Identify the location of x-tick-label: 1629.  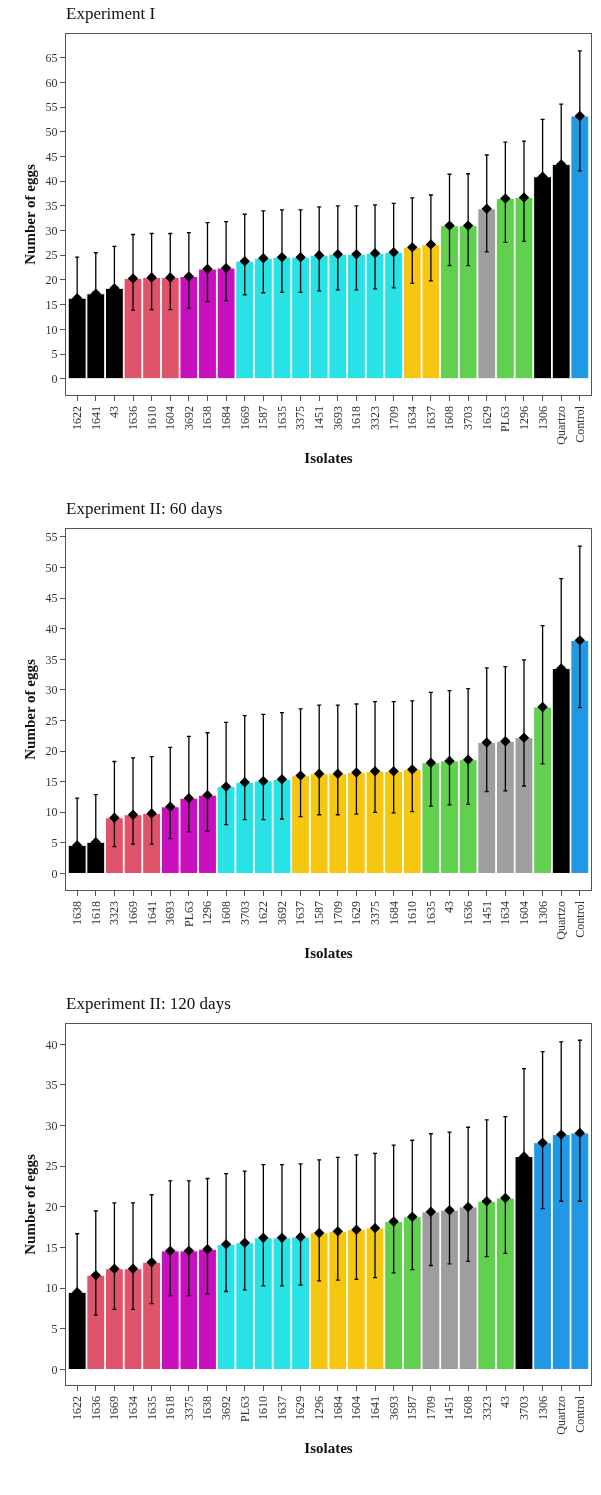
(356, 913).